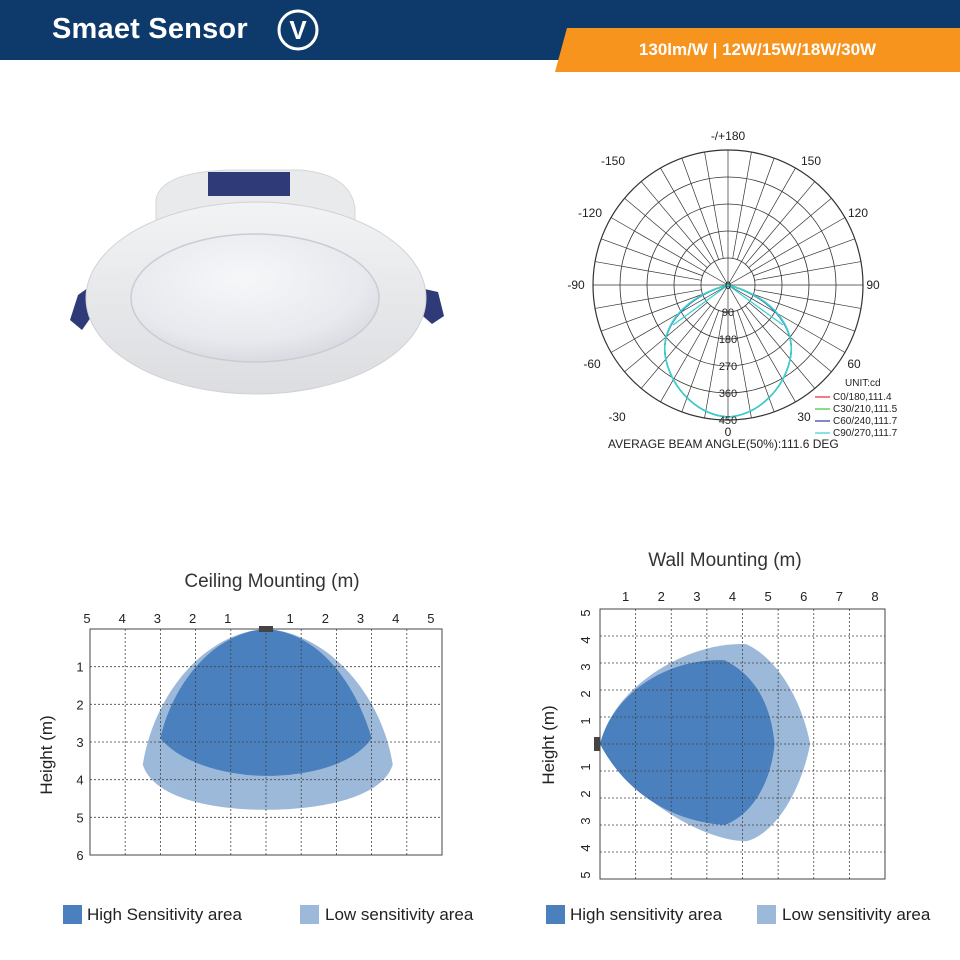 The image size is (960, 960). Describe the element at coordinates (862, 397) in the screenshot. I see `polar-legend-label: C0/180,111.4` at that location.